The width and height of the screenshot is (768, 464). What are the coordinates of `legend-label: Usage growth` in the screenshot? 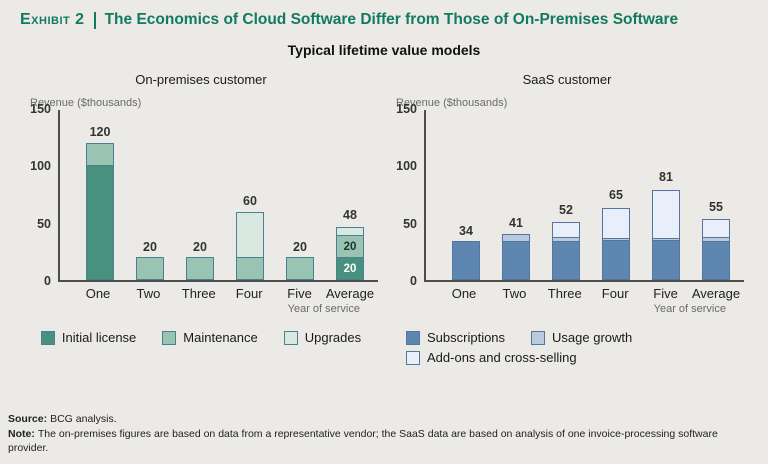 It's located at (592, 337).